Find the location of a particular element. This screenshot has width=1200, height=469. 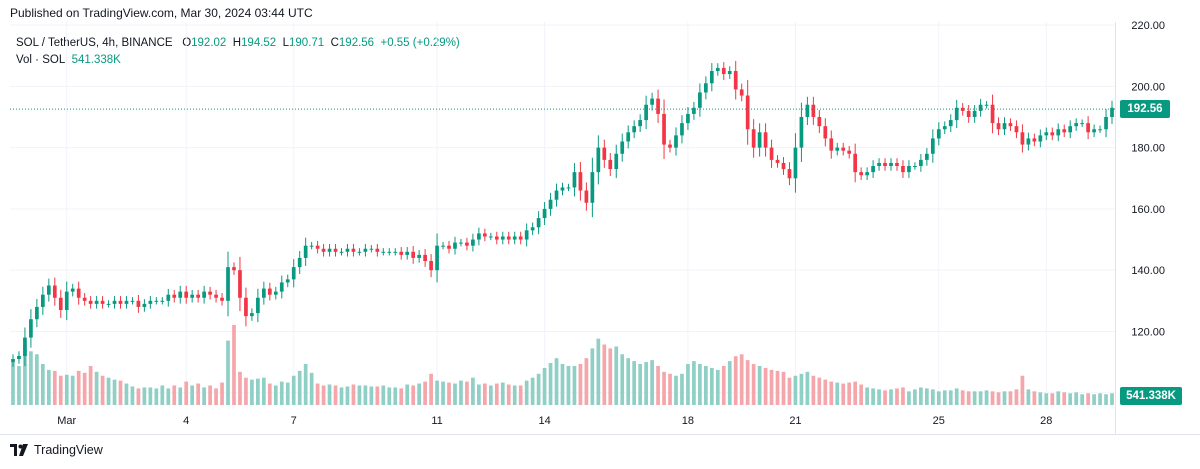

legend-high-label: H is located at coordinates (237, 43).